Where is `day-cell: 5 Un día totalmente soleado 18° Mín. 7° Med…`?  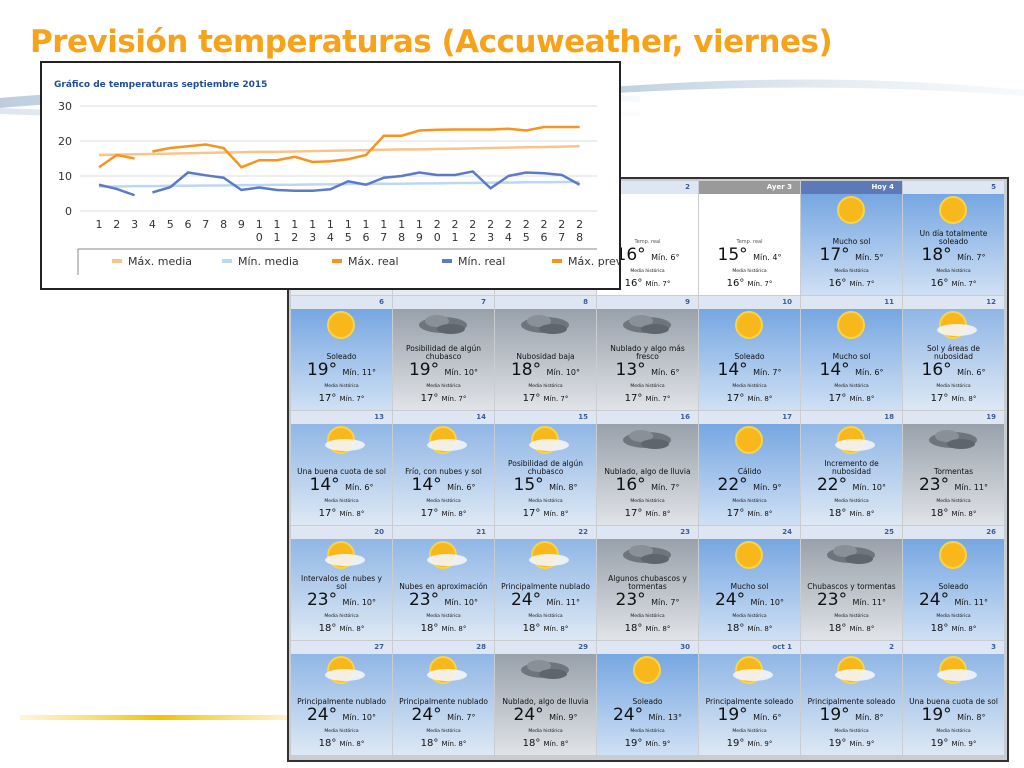 day-cell: 5 Un día totalmente soleado 18° Mín. 7° Med… is located at coordinates (953, 238).